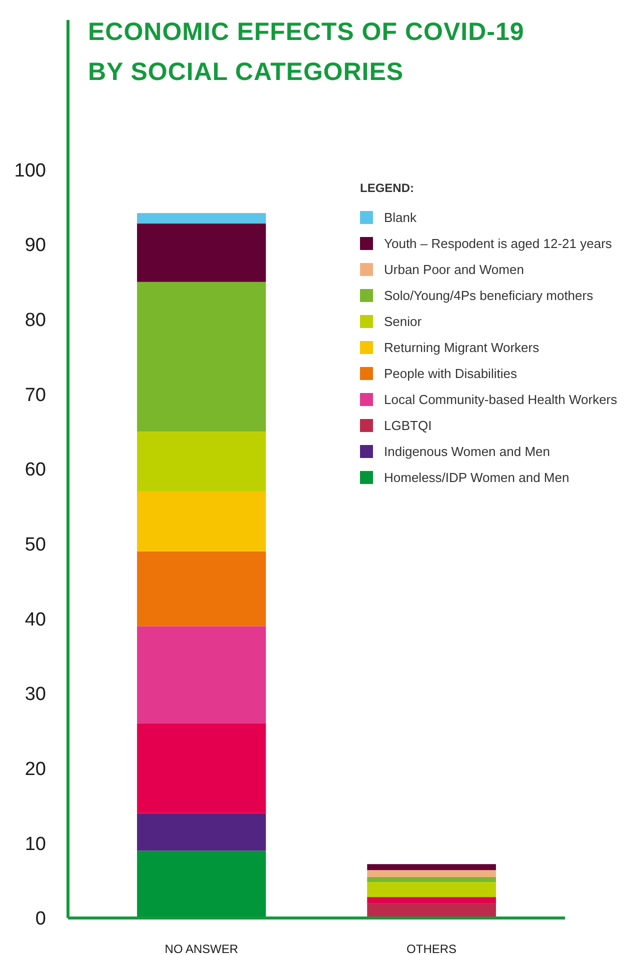 The width and height of the screenshot is (633, 955). I want to click on legend-label: Indigenous Women and Men, so click(467, 452).